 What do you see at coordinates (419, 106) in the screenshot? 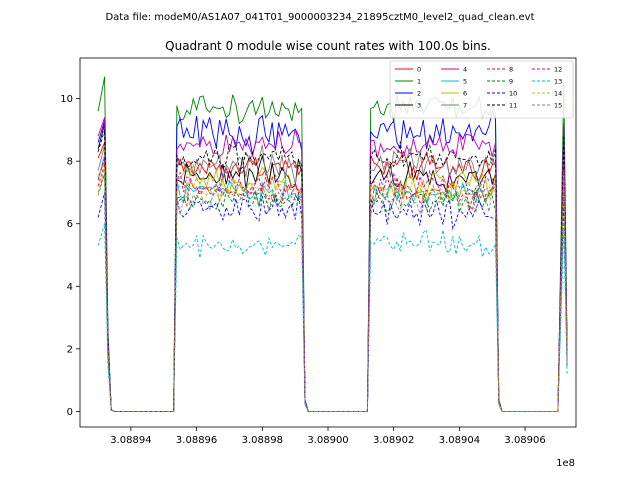
I see `legend-label-3: 3` at bounding box center [419, 106].